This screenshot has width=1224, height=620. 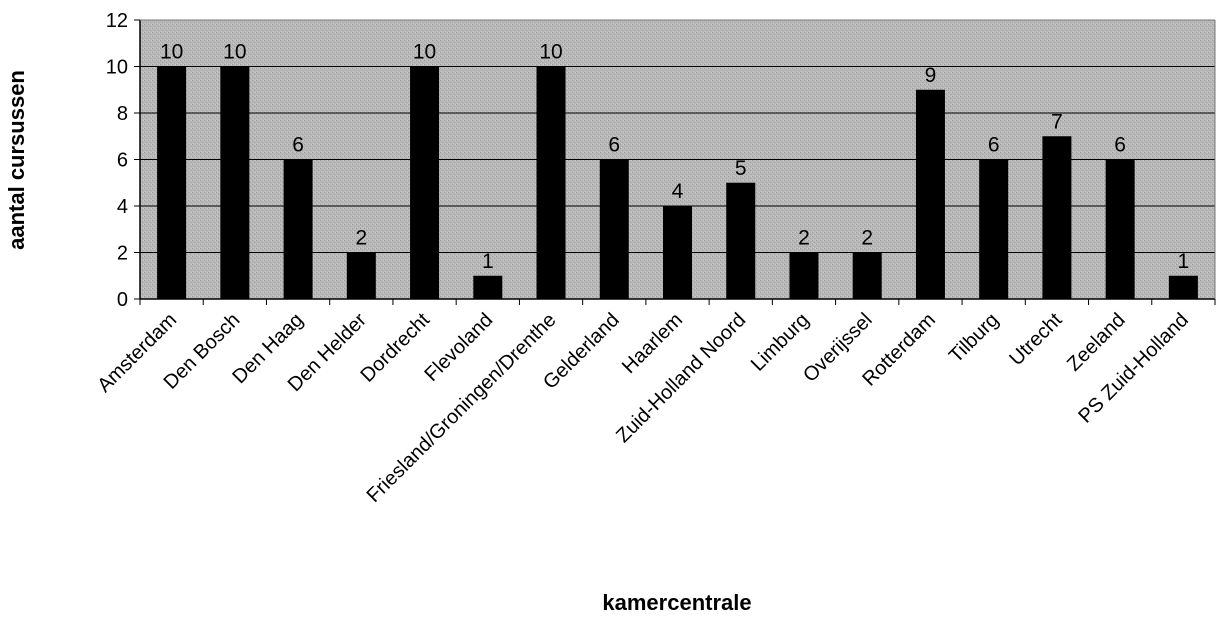 What do you see at coordinates (122, 114) in the screenshot?
I see `y-tick-label: 8` at bounding box center [122, 114].